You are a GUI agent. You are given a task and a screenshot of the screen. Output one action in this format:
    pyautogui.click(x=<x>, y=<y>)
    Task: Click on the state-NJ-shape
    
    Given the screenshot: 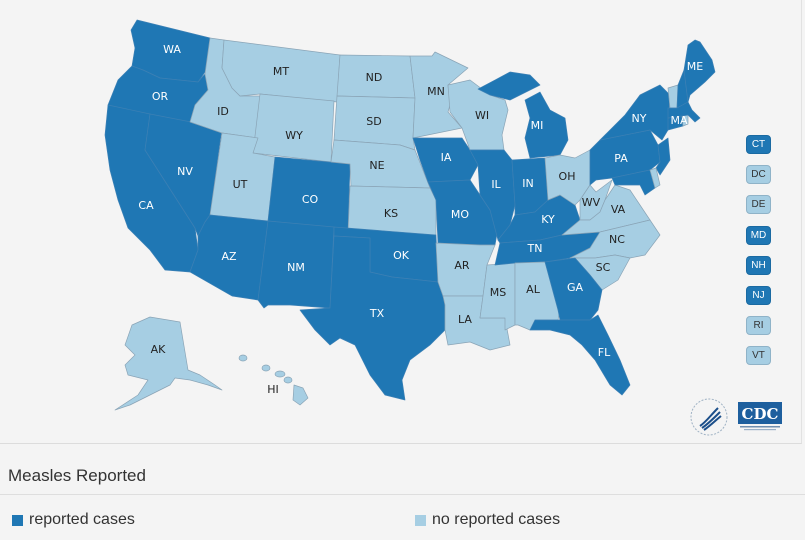 What is the action you would take?
    pyautogui.click(x=663, y=156)
    